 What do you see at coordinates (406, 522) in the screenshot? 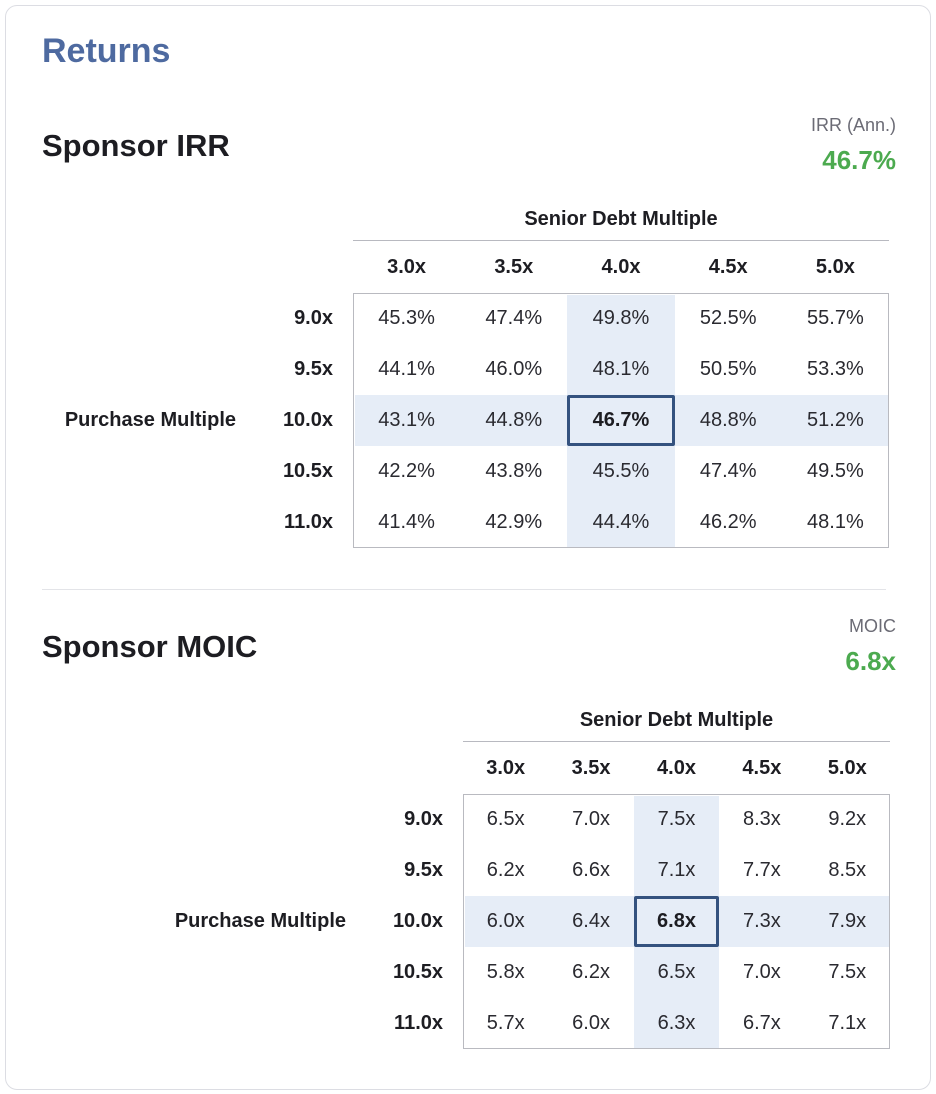
I see `irr-cell: 41.4%` at bounding box center [406, 522].